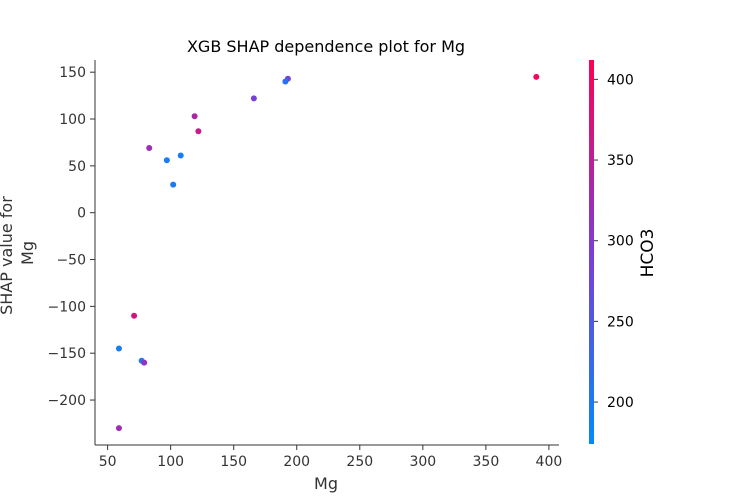 This screenshot has width=750, height=500. I want to click on chart-title: XGB SHAP dependence plot for Mg, so click(326, 46).